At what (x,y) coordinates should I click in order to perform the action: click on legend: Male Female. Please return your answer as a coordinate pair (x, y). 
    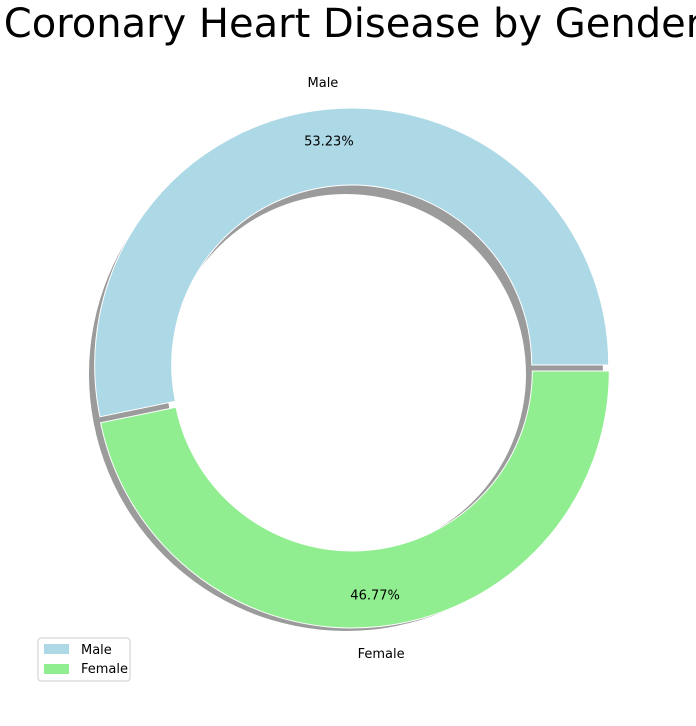
    Looking at the image, I should click on (84, 659).